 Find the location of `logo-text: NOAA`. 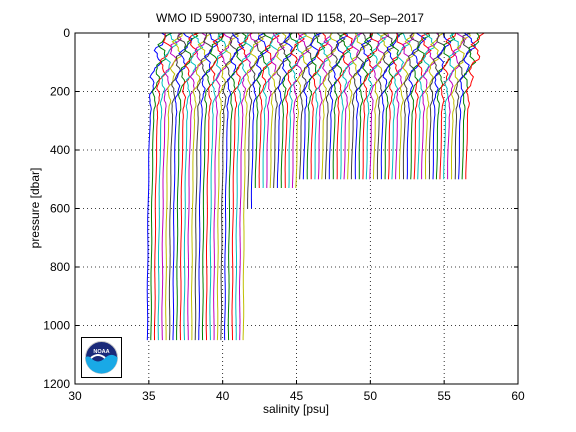

logo-text: NOAA is located at coordinates (101, 352).